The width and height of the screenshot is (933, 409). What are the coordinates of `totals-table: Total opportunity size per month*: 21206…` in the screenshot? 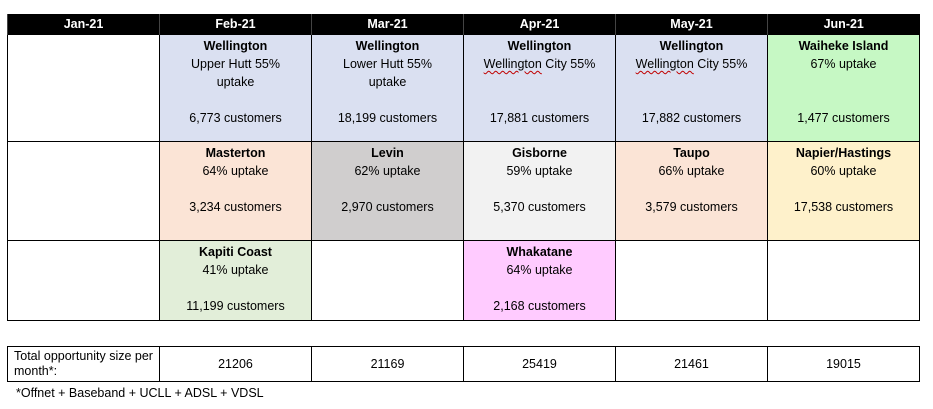 It's located at (463, 364).